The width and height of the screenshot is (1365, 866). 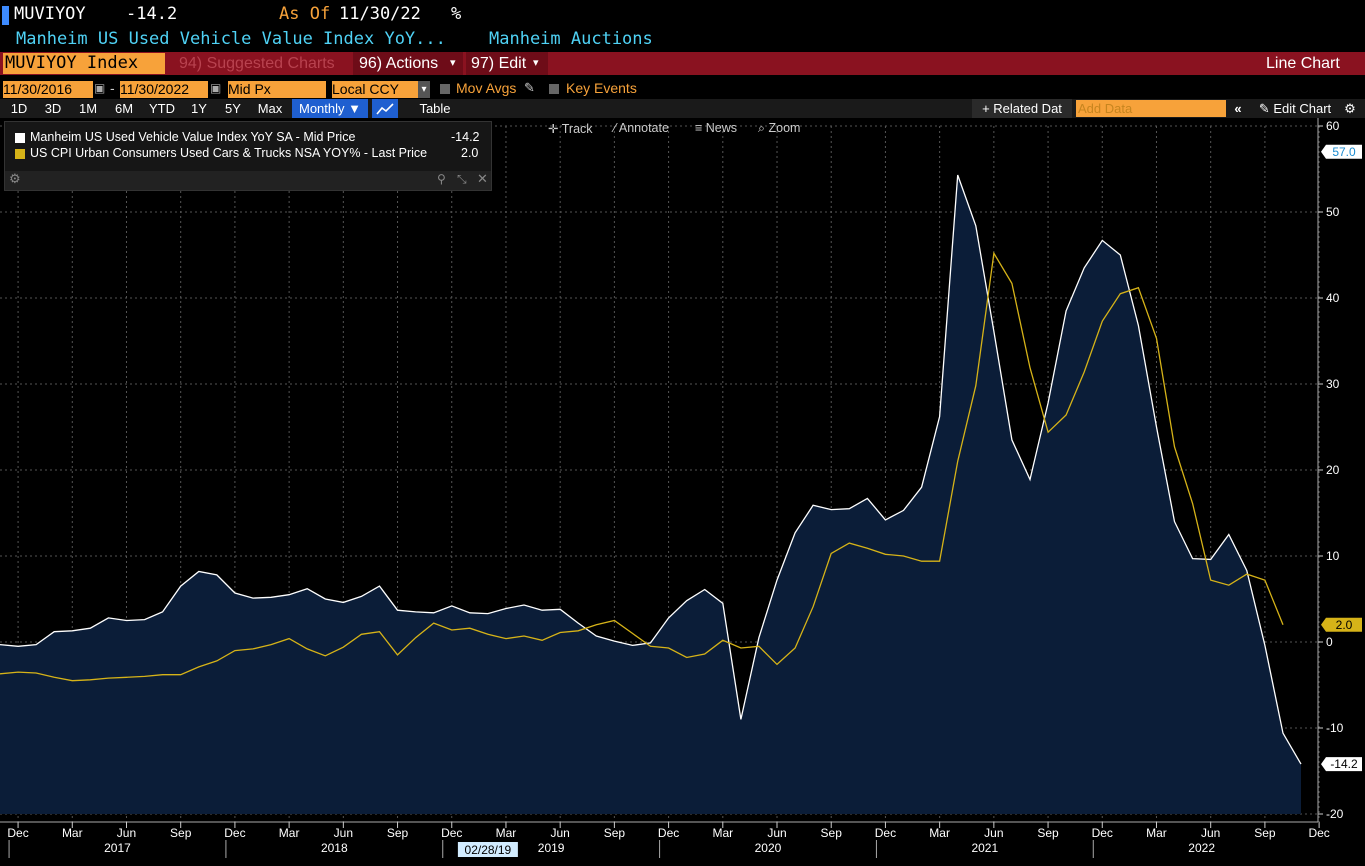 What do you see at coordinates (470, 153) in the screenshot?
I see `legend-series-2-value: 2.0` at bounding box center [470, 153].